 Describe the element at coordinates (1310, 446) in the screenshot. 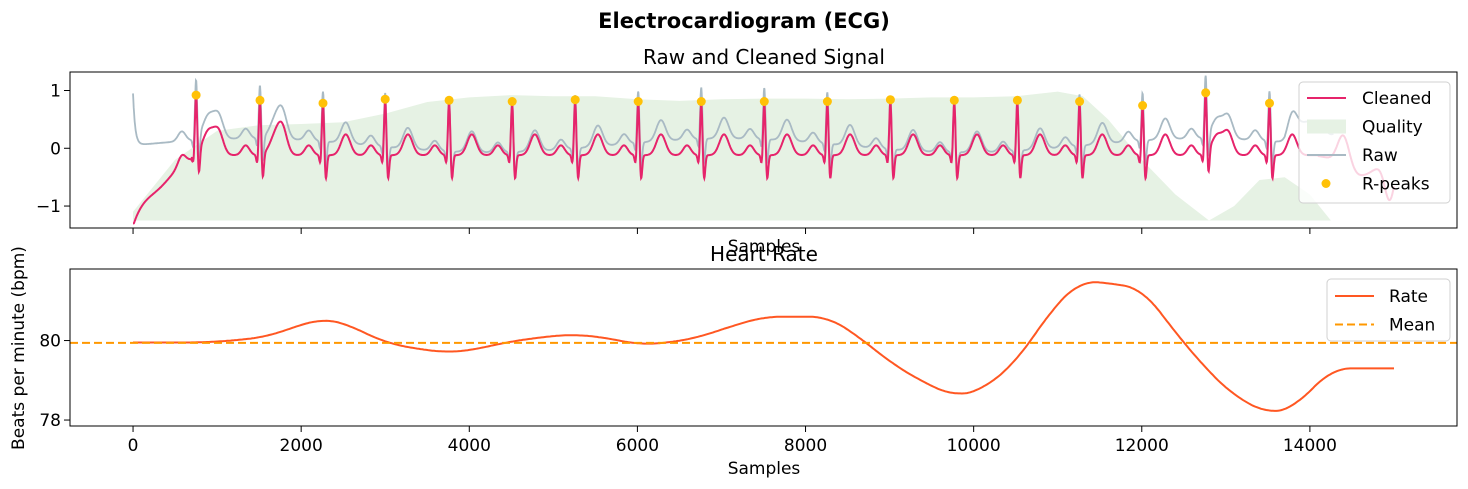

I see `panel2-xtick-label: 14000` at that location.